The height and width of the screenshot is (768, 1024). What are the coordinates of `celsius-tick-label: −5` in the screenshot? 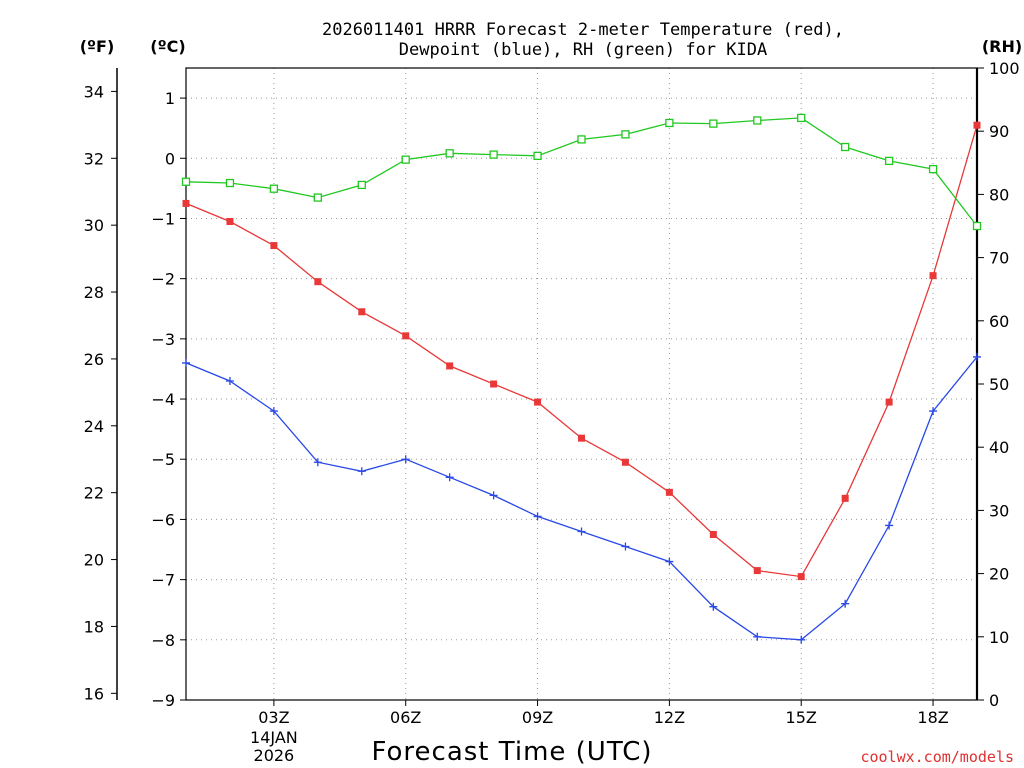 It's located at (163, 459).